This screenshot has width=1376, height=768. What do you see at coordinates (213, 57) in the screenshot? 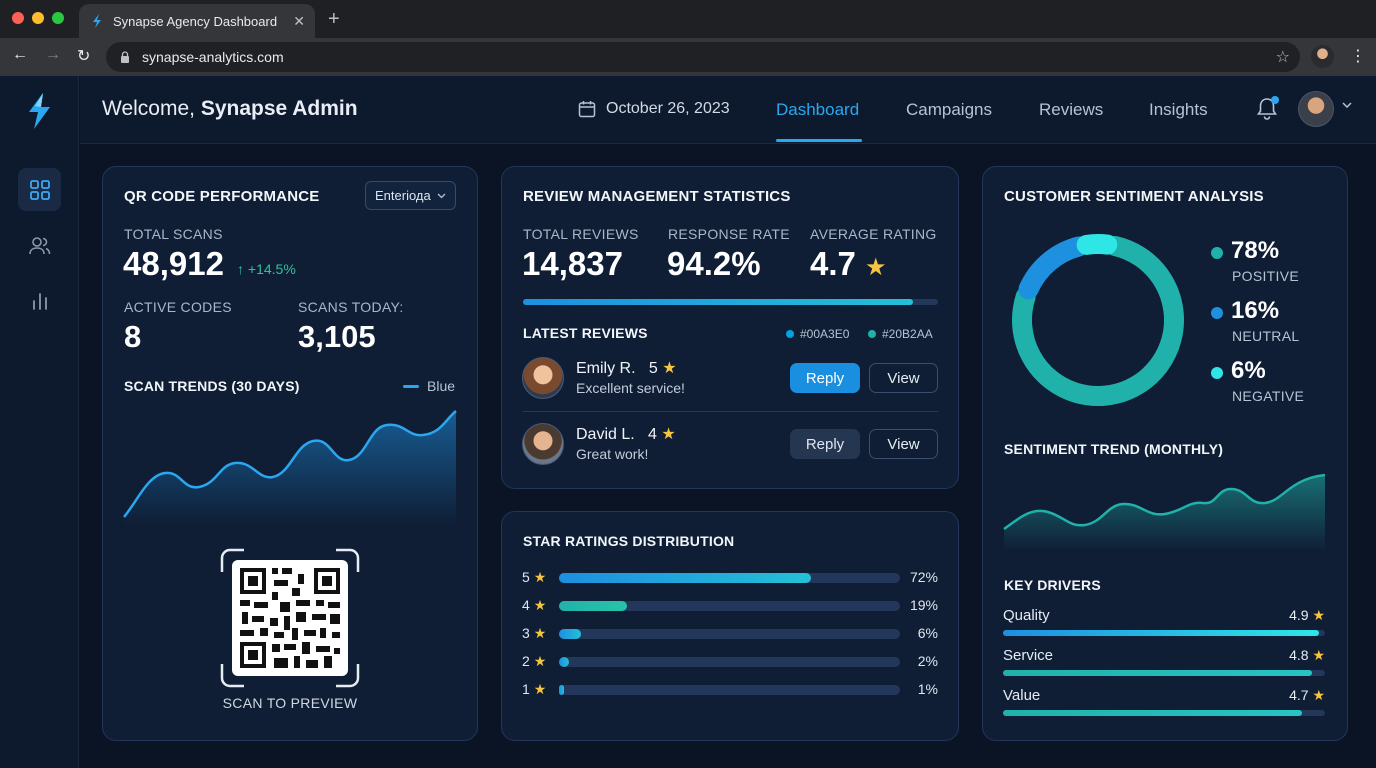
I see `url-text: synapse-analytics.com` at bounding box center [213, 57].